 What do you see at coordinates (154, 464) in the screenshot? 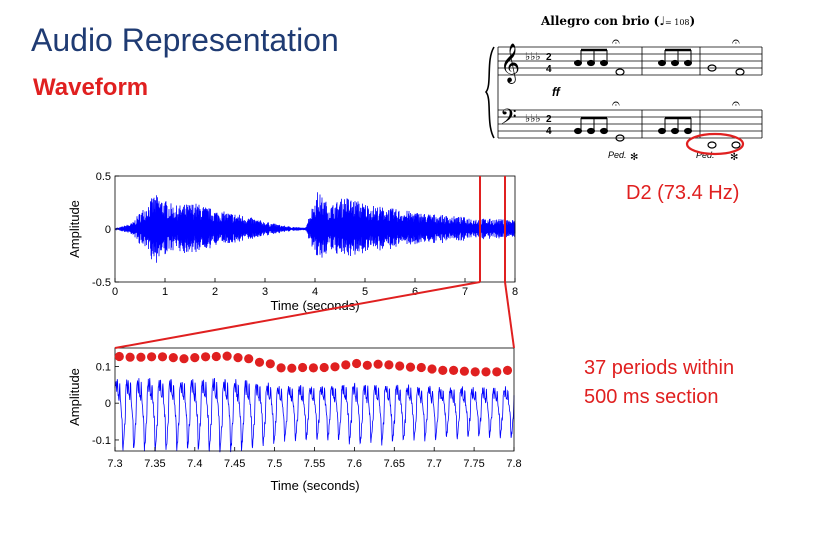
I see `zoom-xtick-label: 7.35` at bounding box center [154, 464].